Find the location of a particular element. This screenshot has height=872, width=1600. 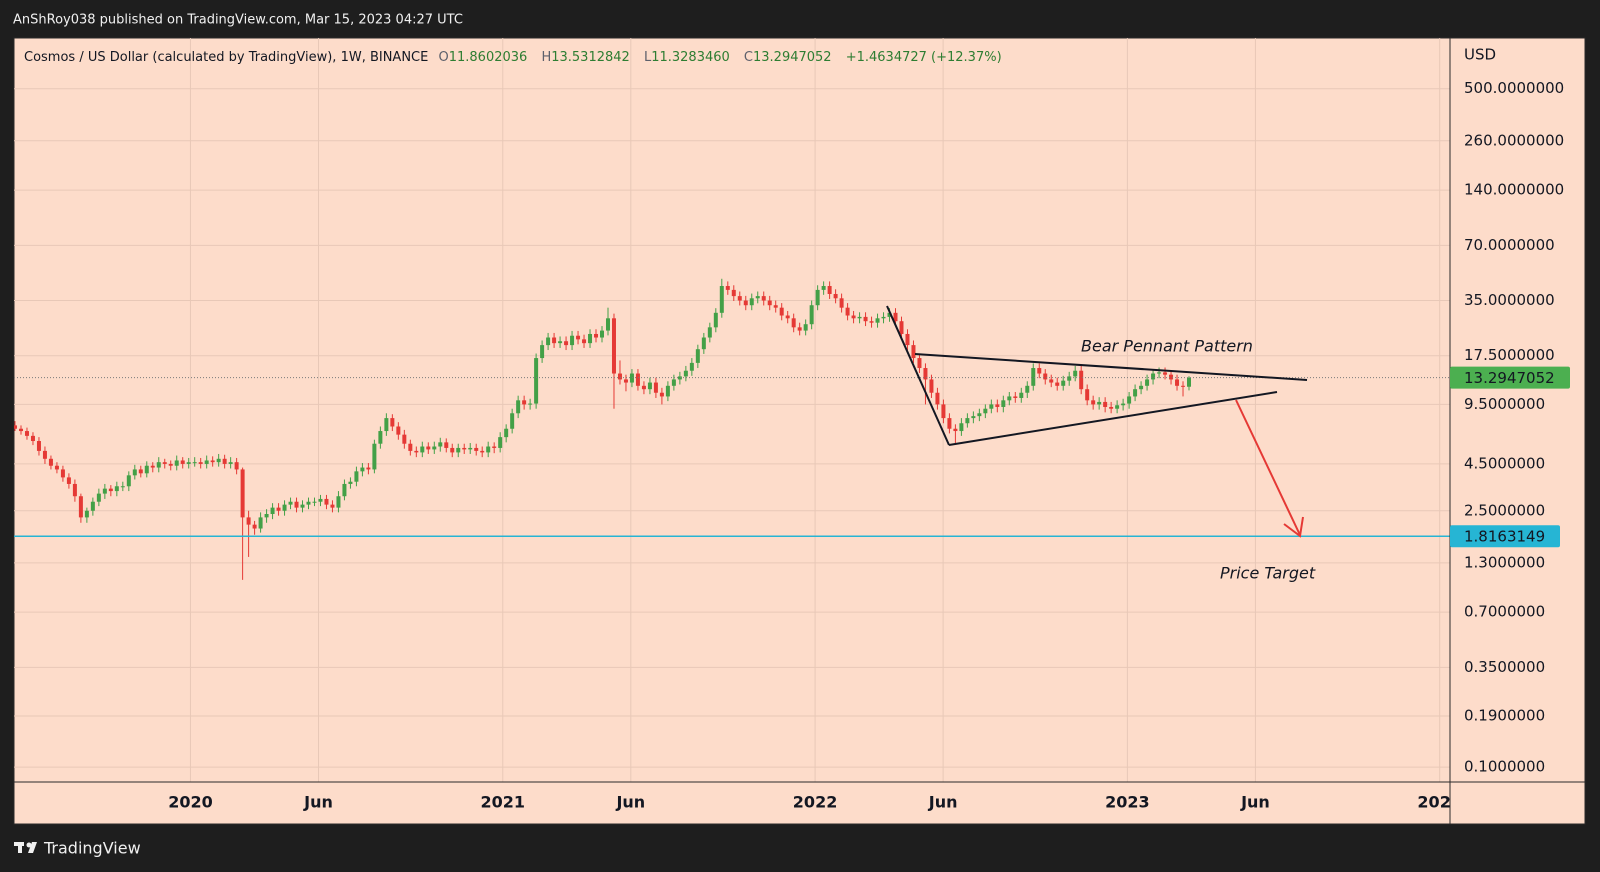

legend-value: 11.8602036 is located at coordinates (488, 57).